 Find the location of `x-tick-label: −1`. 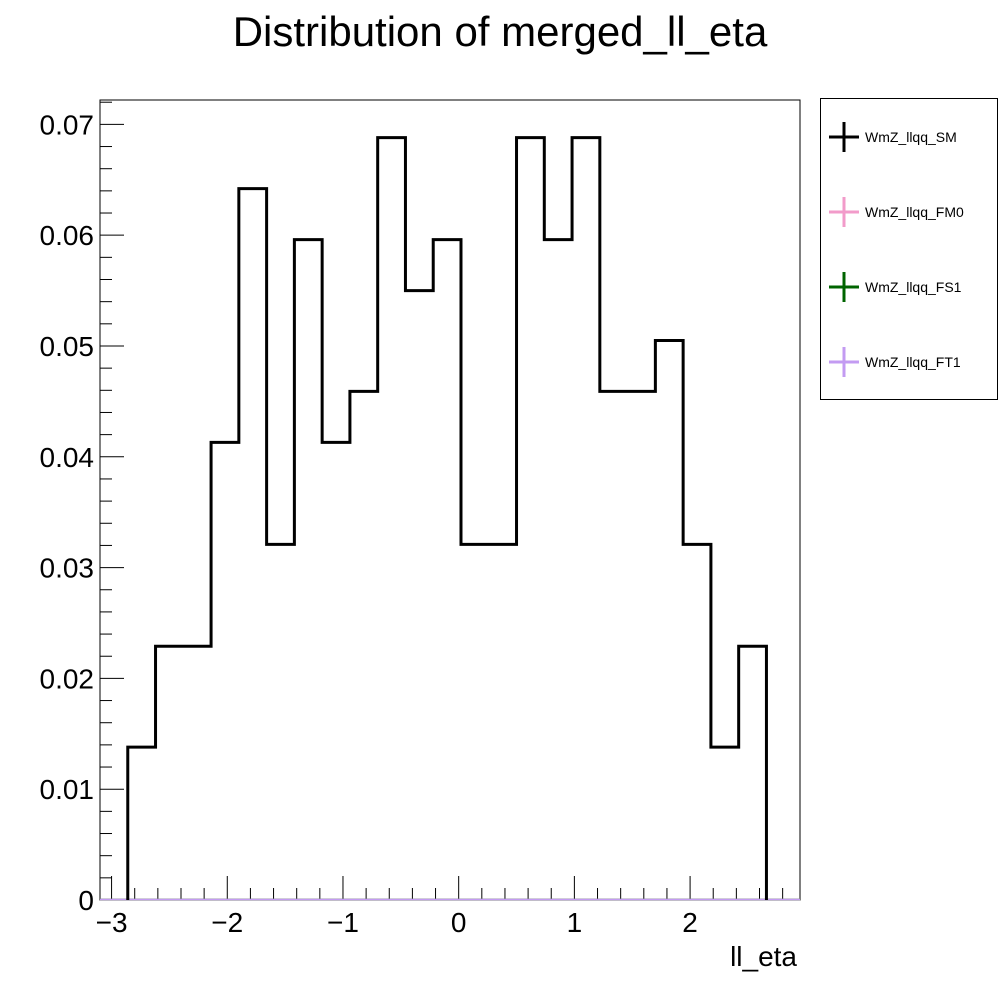

x-tick-label: −1 is located at coordinates (343, 922).